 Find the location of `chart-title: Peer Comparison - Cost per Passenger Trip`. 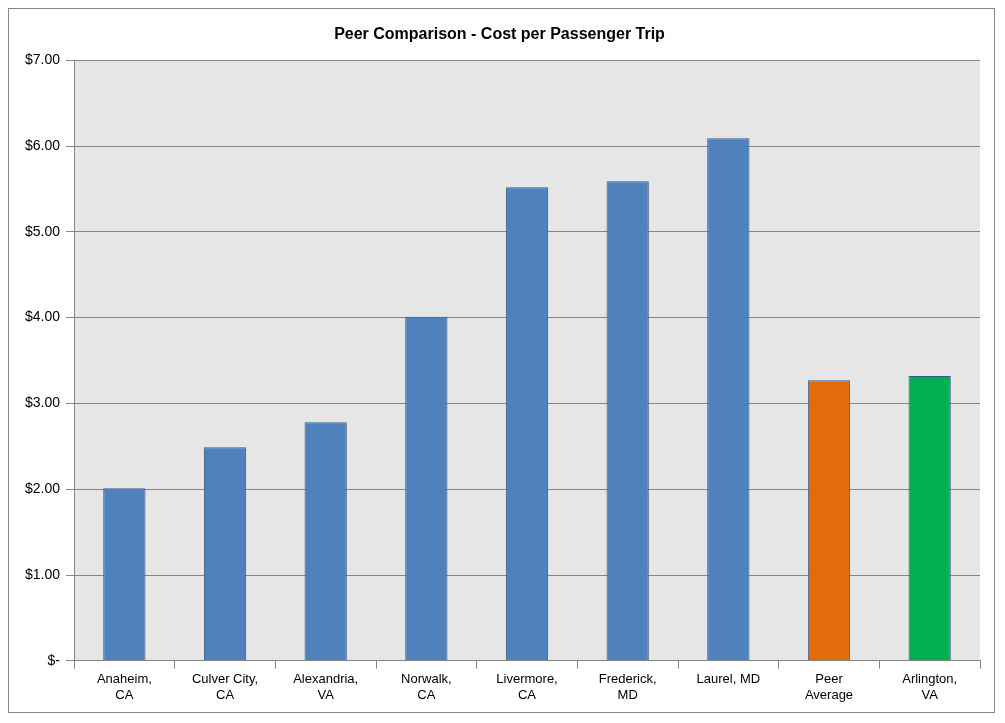

chart-title: Peer Comparison - Cost per Passenger Trip is located at coordinates (500, 34).